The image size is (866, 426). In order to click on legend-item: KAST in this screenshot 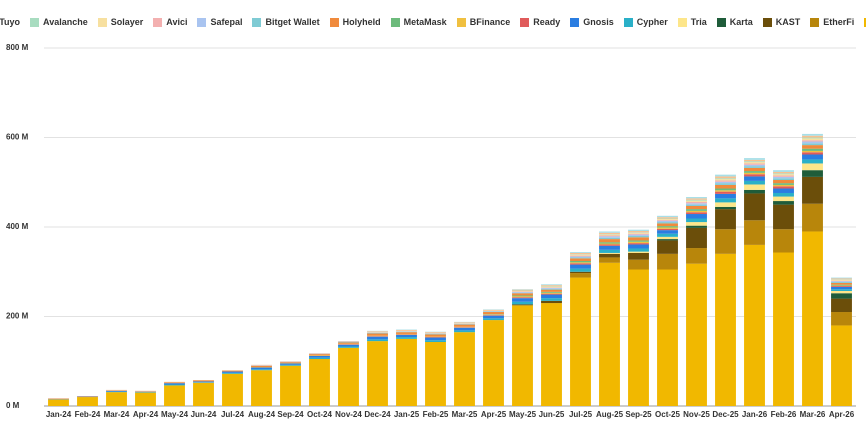, I will do `click(781, 22)`.